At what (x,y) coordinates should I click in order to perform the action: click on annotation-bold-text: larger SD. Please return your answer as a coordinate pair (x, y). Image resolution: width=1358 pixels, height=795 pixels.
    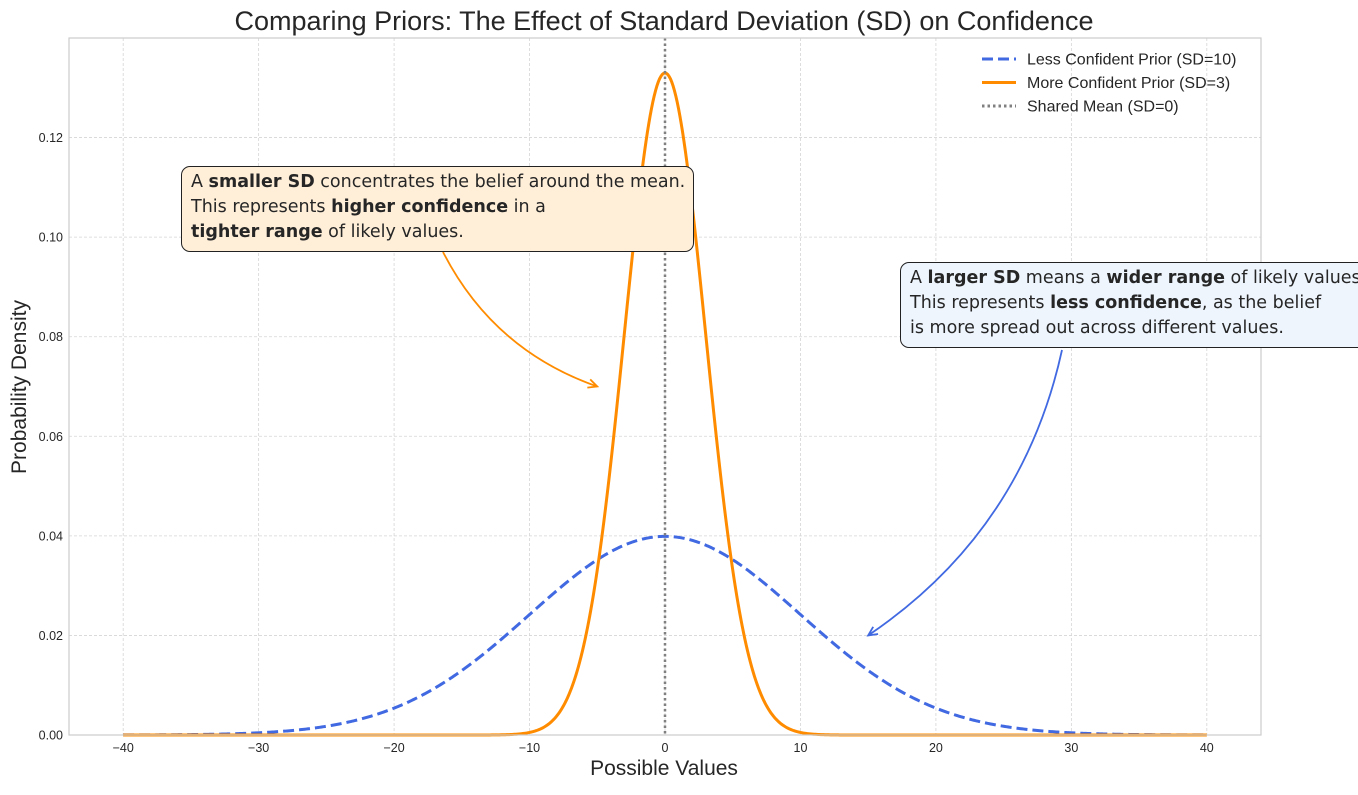
    Looking at the image, I should click on (974, 278).